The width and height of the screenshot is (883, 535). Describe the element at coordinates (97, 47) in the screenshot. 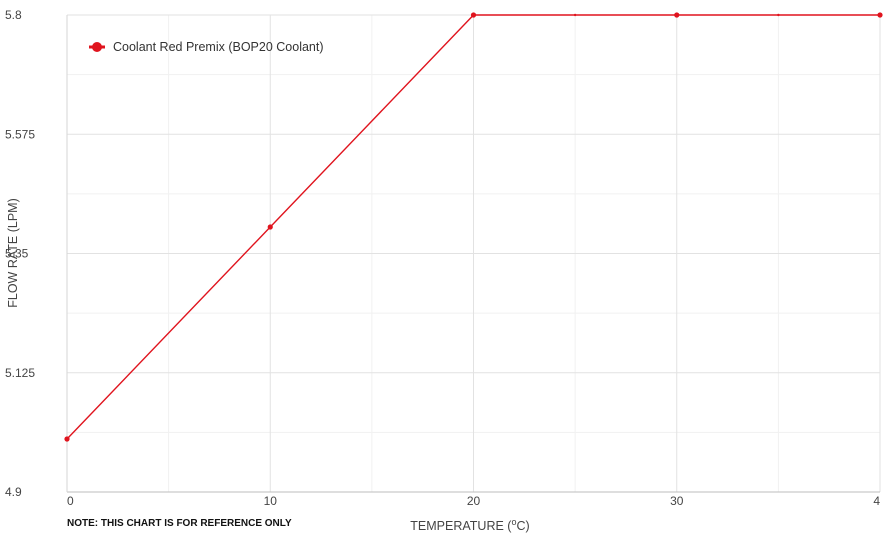

I see `legend-marker` at that location.